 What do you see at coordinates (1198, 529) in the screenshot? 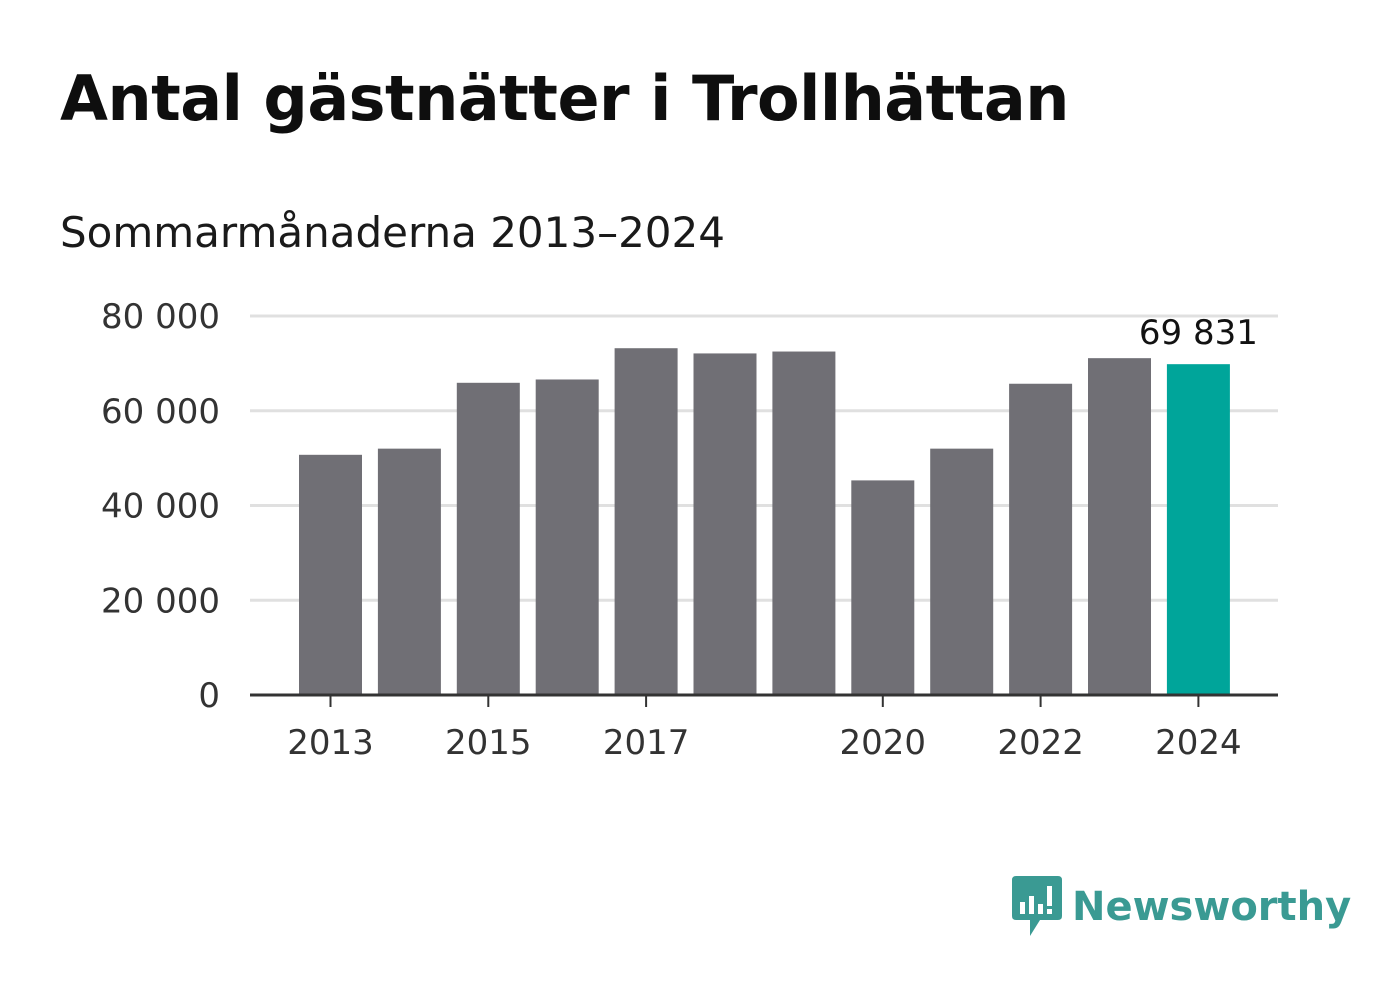
I see `bar-highlight` at bounding box center [1198, 529].